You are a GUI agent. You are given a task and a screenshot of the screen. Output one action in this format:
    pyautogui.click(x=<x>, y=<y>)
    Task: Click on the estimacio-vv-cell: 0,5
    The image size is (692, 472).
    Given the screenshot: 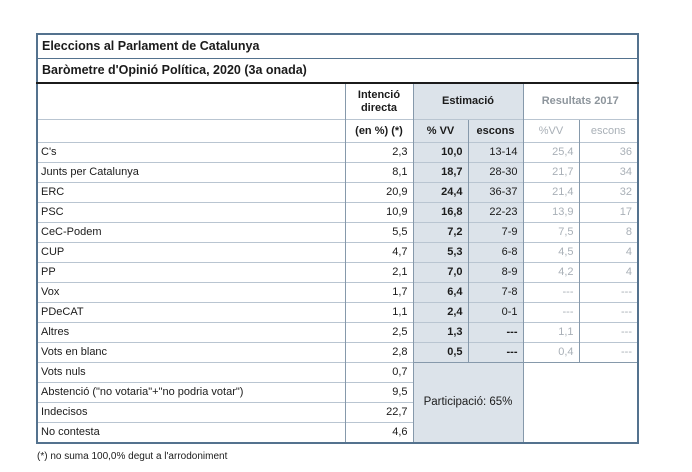 What is the action you would take?
    pyautogui.click(x=440, y=352)
    